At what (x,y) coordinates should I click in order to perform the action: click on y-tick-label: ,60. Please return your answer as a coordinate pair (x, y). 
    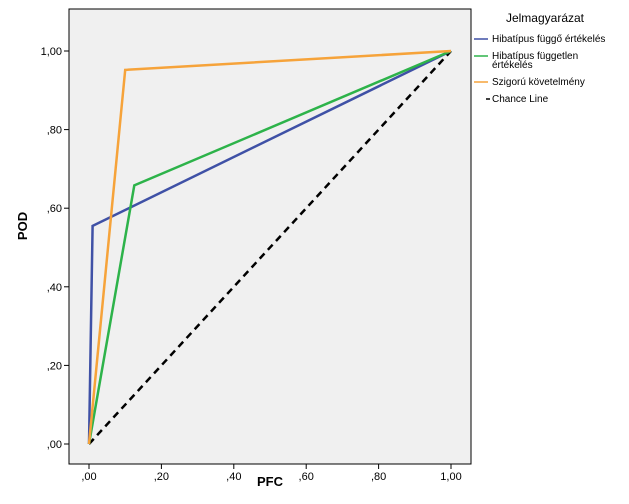
    Looking at the image, I should click on (54, 209).